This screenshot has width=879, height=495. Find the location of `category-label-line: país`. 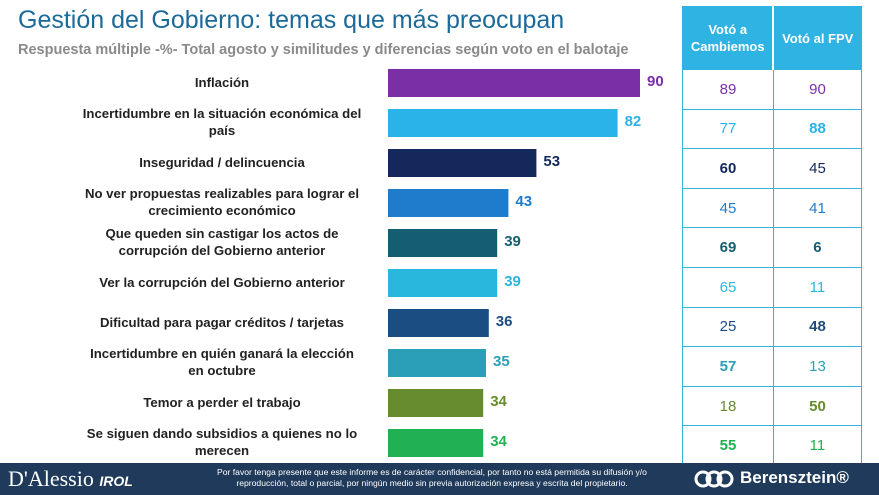

category-label-line: país is located at coordinates (222, 130).